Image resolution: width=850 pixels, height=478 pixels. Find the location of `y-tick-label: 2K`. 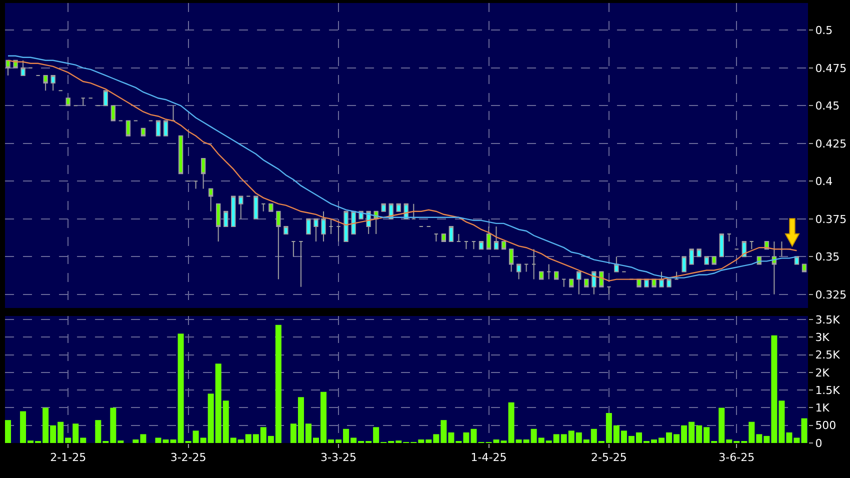

y-tick-label: 2K is located at coordinates (822, 373).